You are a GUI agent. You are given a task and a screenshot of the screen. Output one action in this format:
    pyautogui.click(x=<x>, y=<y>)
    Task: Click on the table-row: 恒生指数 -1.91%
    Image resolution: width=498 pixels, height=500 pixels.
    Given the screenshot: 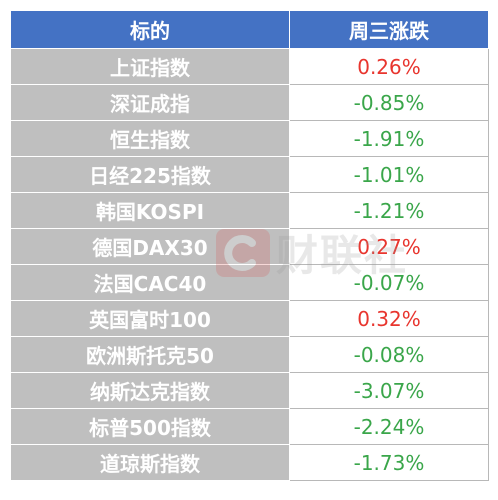 What is the action you would take?
    pyautogui.click(x=249, y=138)
    